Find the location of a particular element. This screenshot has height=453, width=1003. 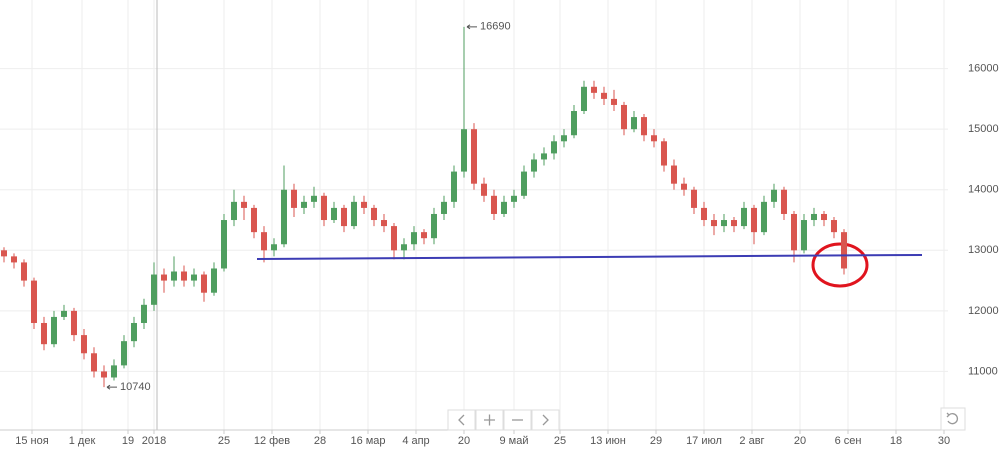

pan-right-button is located at coordinates (545, 420).